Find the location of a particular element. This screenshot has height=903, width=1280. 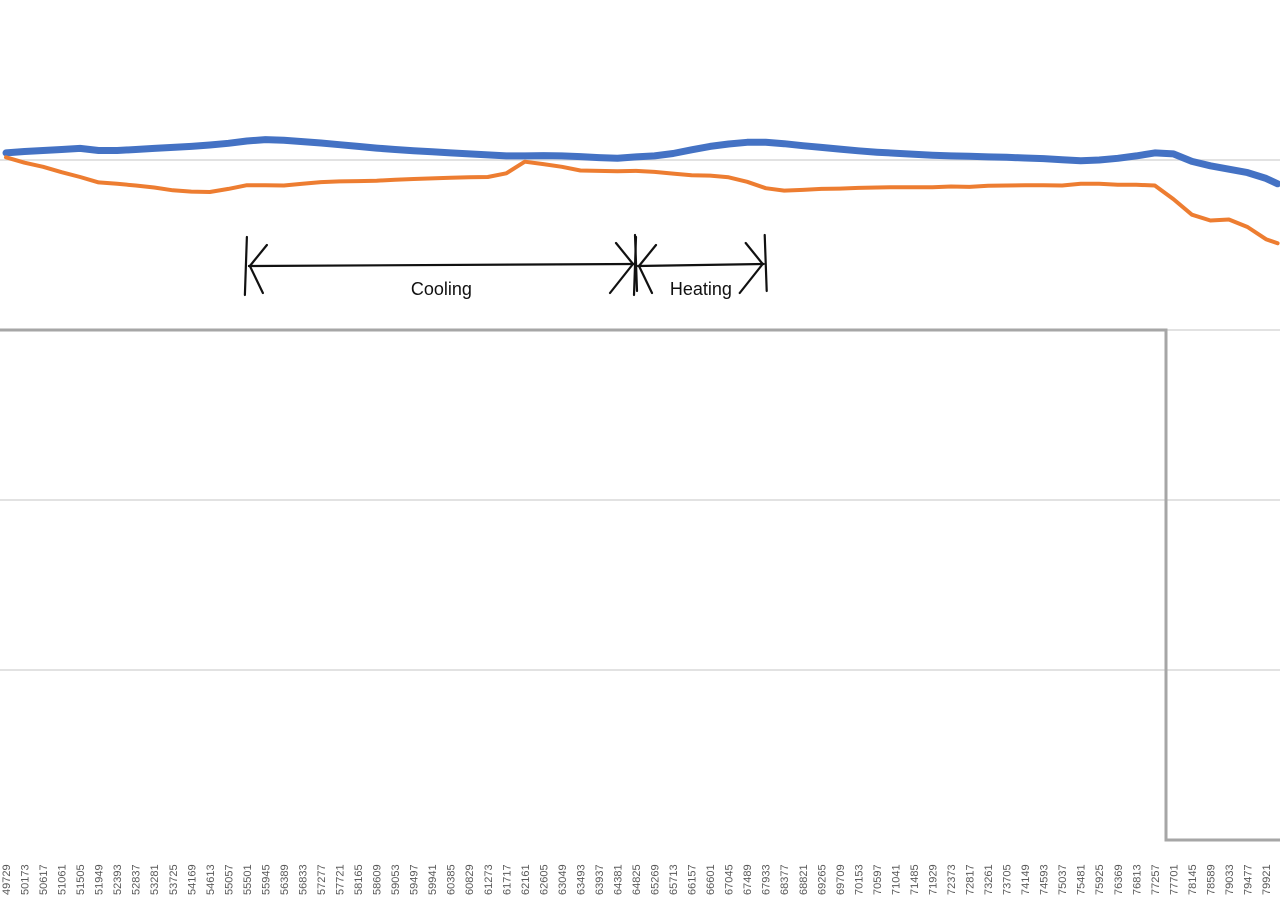

x-tick-label: 51505 is located at coordinates (81, 879).